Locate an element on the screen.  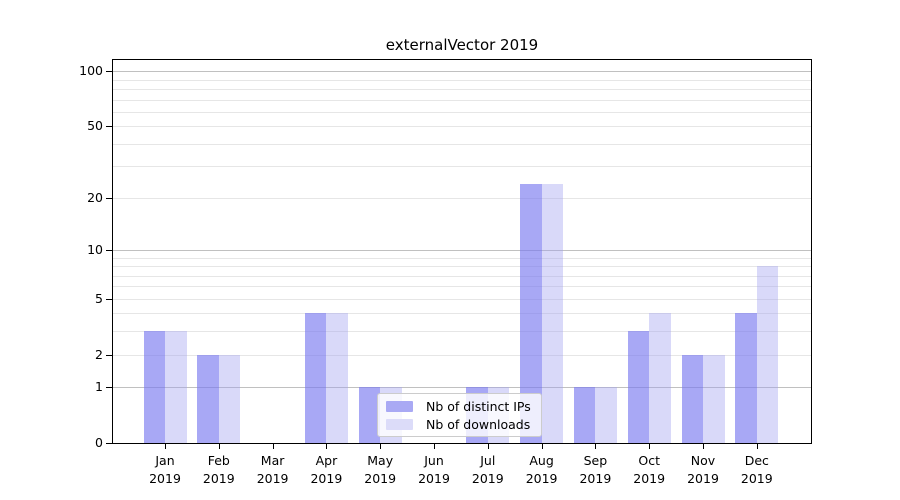
chart-title: externalVector 2019 is located at coordinates (462, 45).